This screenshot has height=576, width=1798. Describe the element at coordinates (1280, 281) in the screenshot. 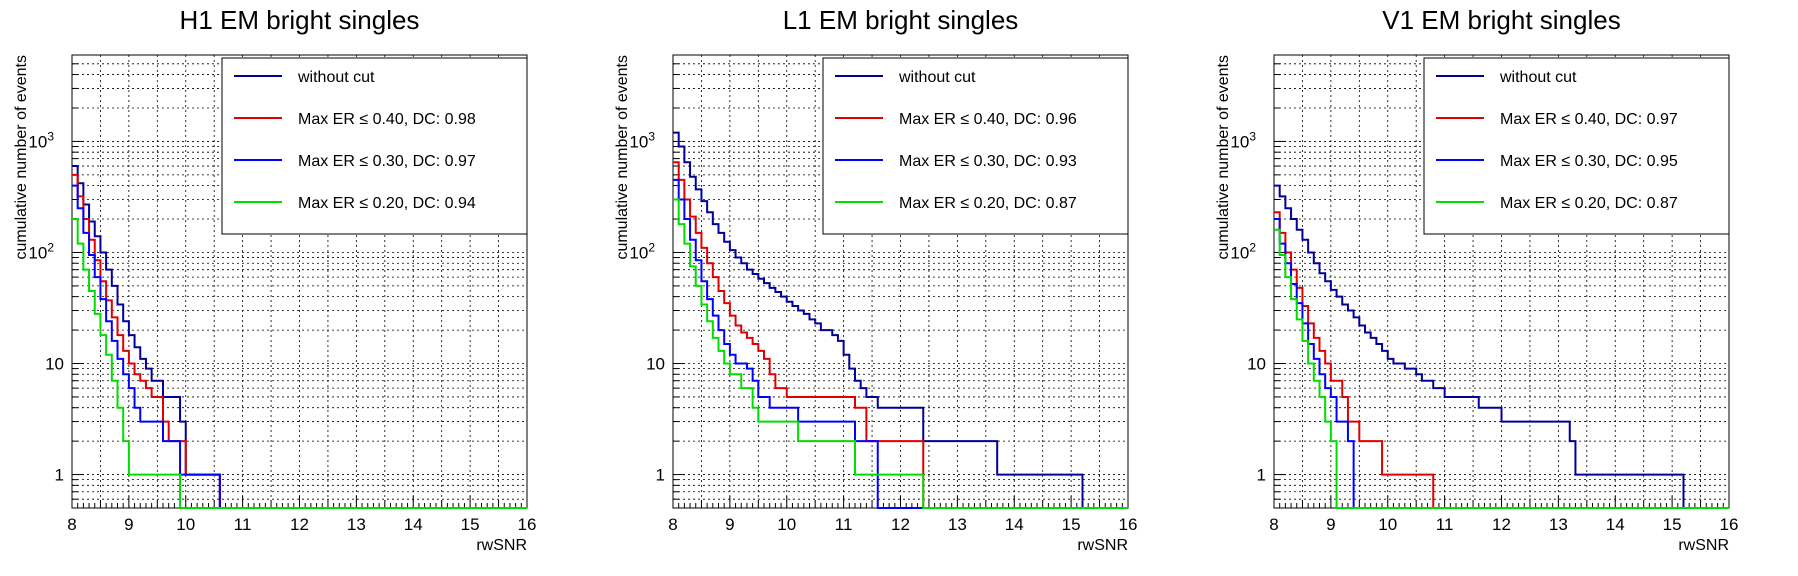

I see `y-ticks` at that location.